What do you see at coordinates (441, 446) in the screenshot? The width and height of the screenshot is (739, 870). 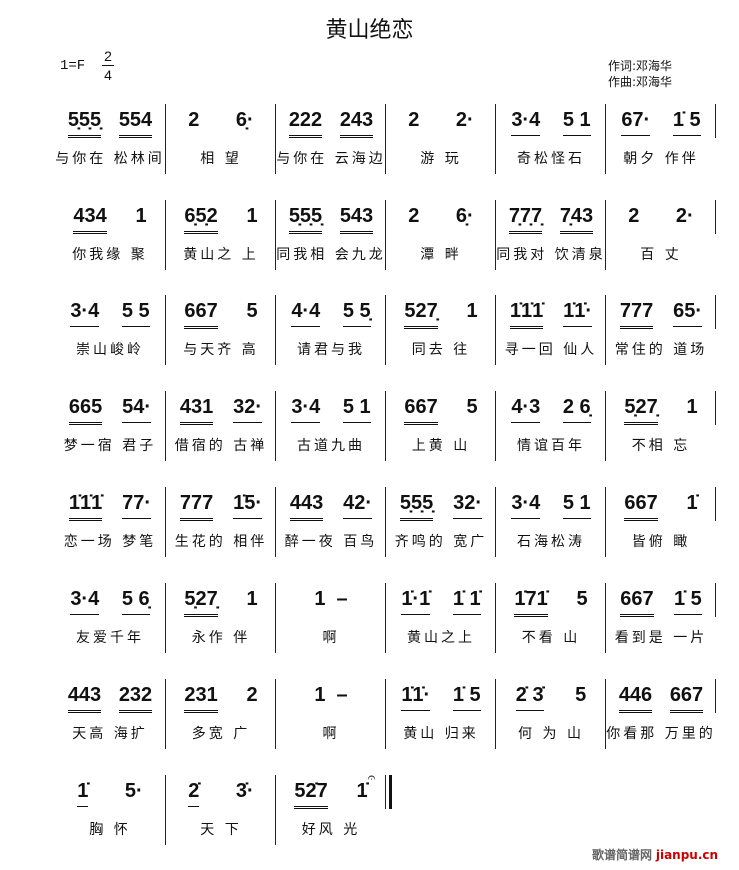 I see `lyric: 上黄 山` at bounding box center [441, 446].